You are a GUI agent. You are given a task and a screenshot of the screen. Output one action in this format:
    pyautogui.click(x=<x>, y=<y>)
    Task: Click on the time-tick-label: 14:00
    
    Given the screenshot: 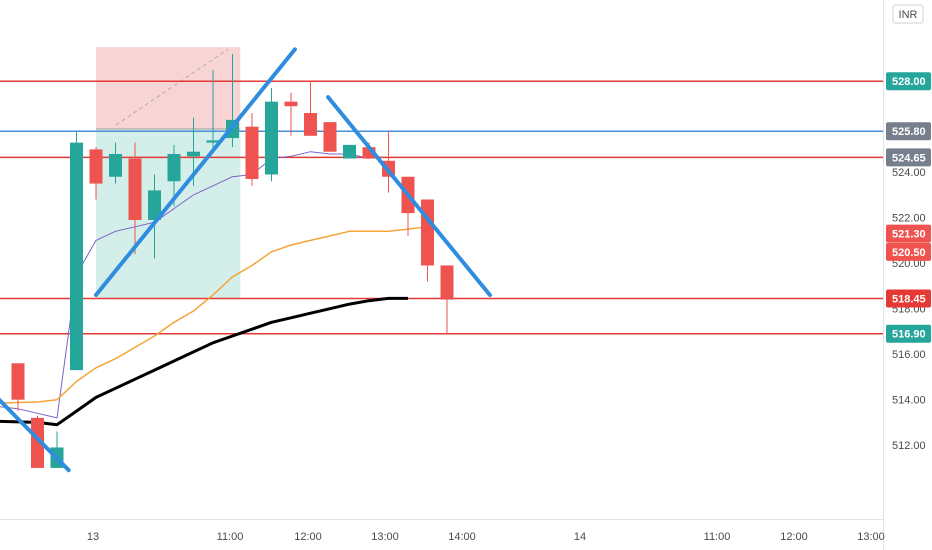 What is the action you would take?
    pyautogui.click(x=462, y=537)
    